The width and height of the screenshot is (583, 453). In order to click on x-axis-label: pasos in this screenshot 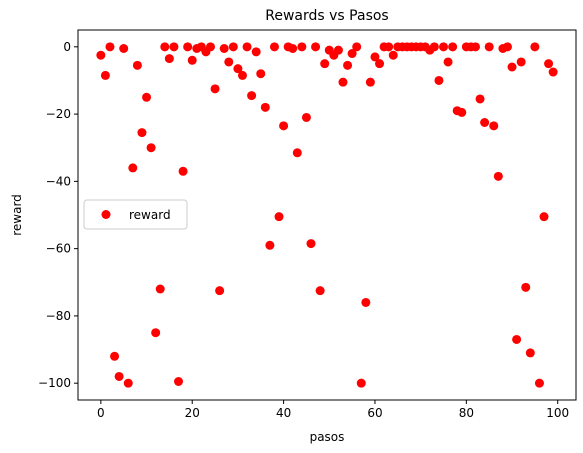, I will do `click(327, 437)`.